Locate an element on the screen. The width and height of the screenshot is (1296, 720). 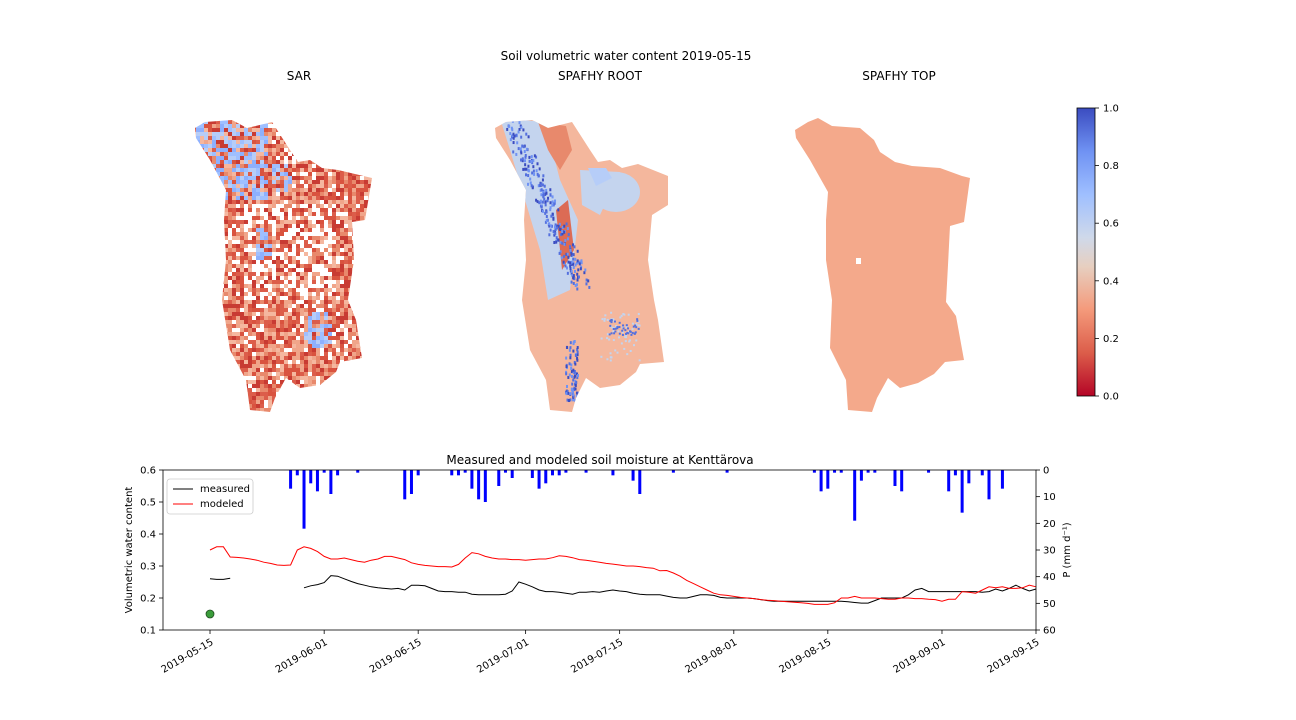
spafhy-top-map is located at coordinates (882, 265).